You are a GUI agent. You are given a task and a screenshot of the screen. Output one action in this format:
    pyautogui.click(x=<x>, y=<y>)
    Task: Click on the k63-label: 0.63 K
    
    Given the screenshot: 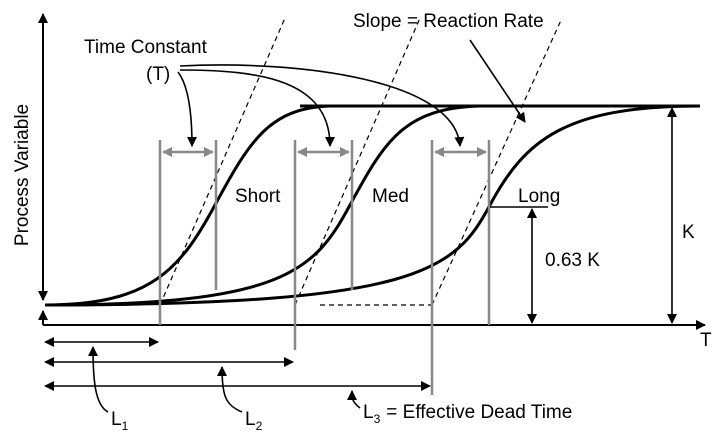 What is the action you would take?
    pyautogui.click(x=572, y=260)
    